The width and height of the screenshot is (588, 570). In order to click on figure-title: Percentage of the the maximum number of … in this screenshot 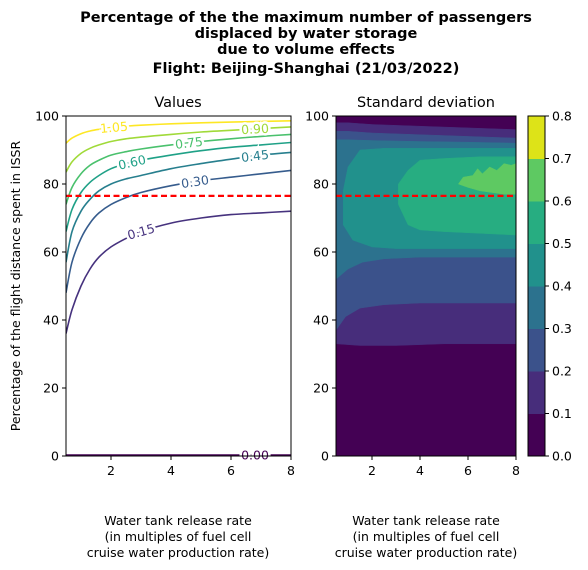, I will do `click(306, 43)`.